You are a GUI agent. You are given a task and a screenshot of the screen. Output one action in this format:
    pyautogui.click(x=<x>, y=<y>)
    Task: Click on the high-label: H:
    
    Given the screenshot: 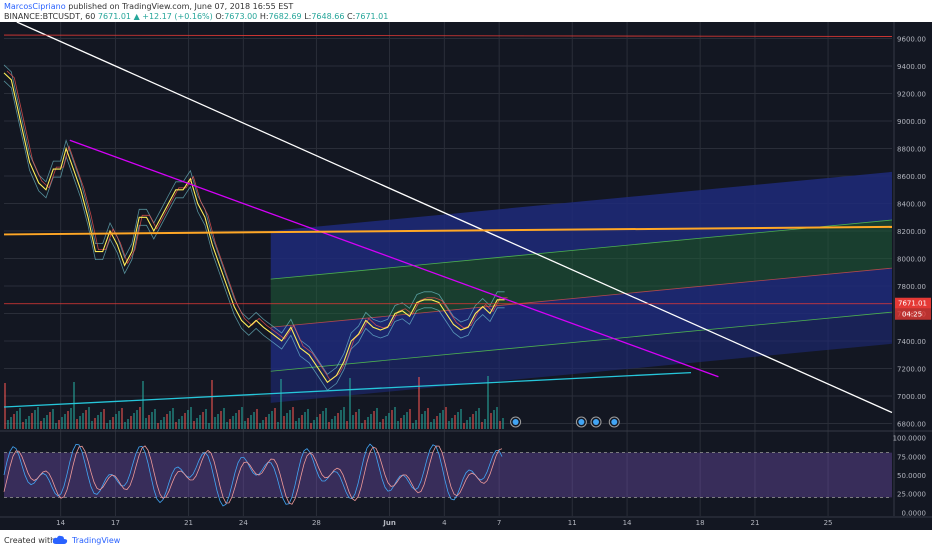 What is the action you would take?
    pyautogui.click(x=264, y=16)
    